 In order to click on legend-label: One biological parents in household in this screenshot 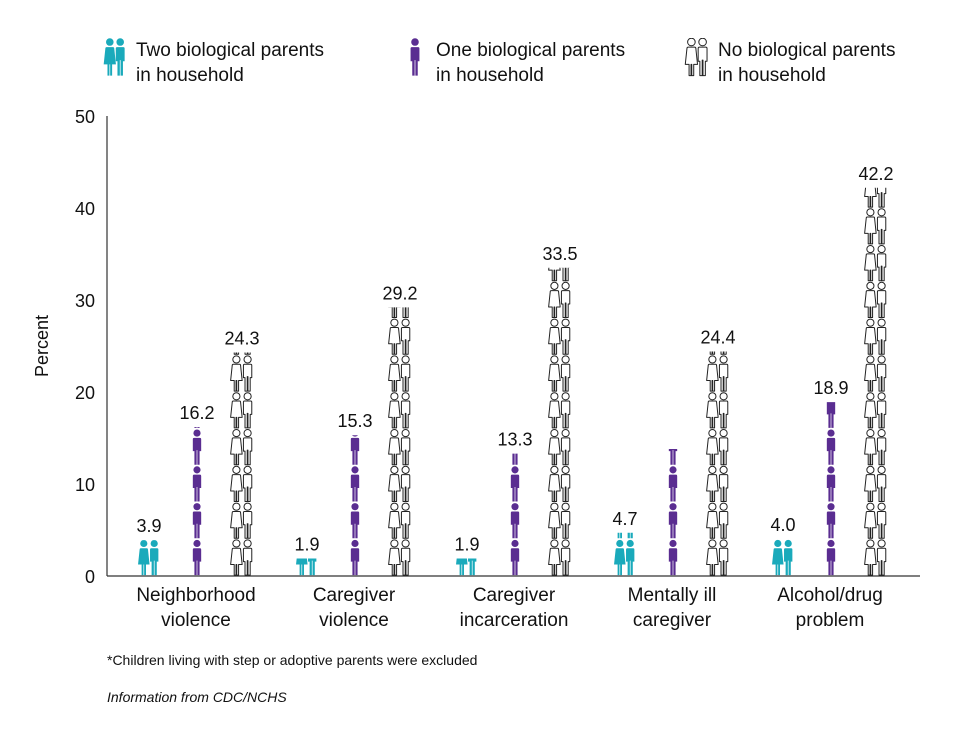, I will do `click(530, 63)`.